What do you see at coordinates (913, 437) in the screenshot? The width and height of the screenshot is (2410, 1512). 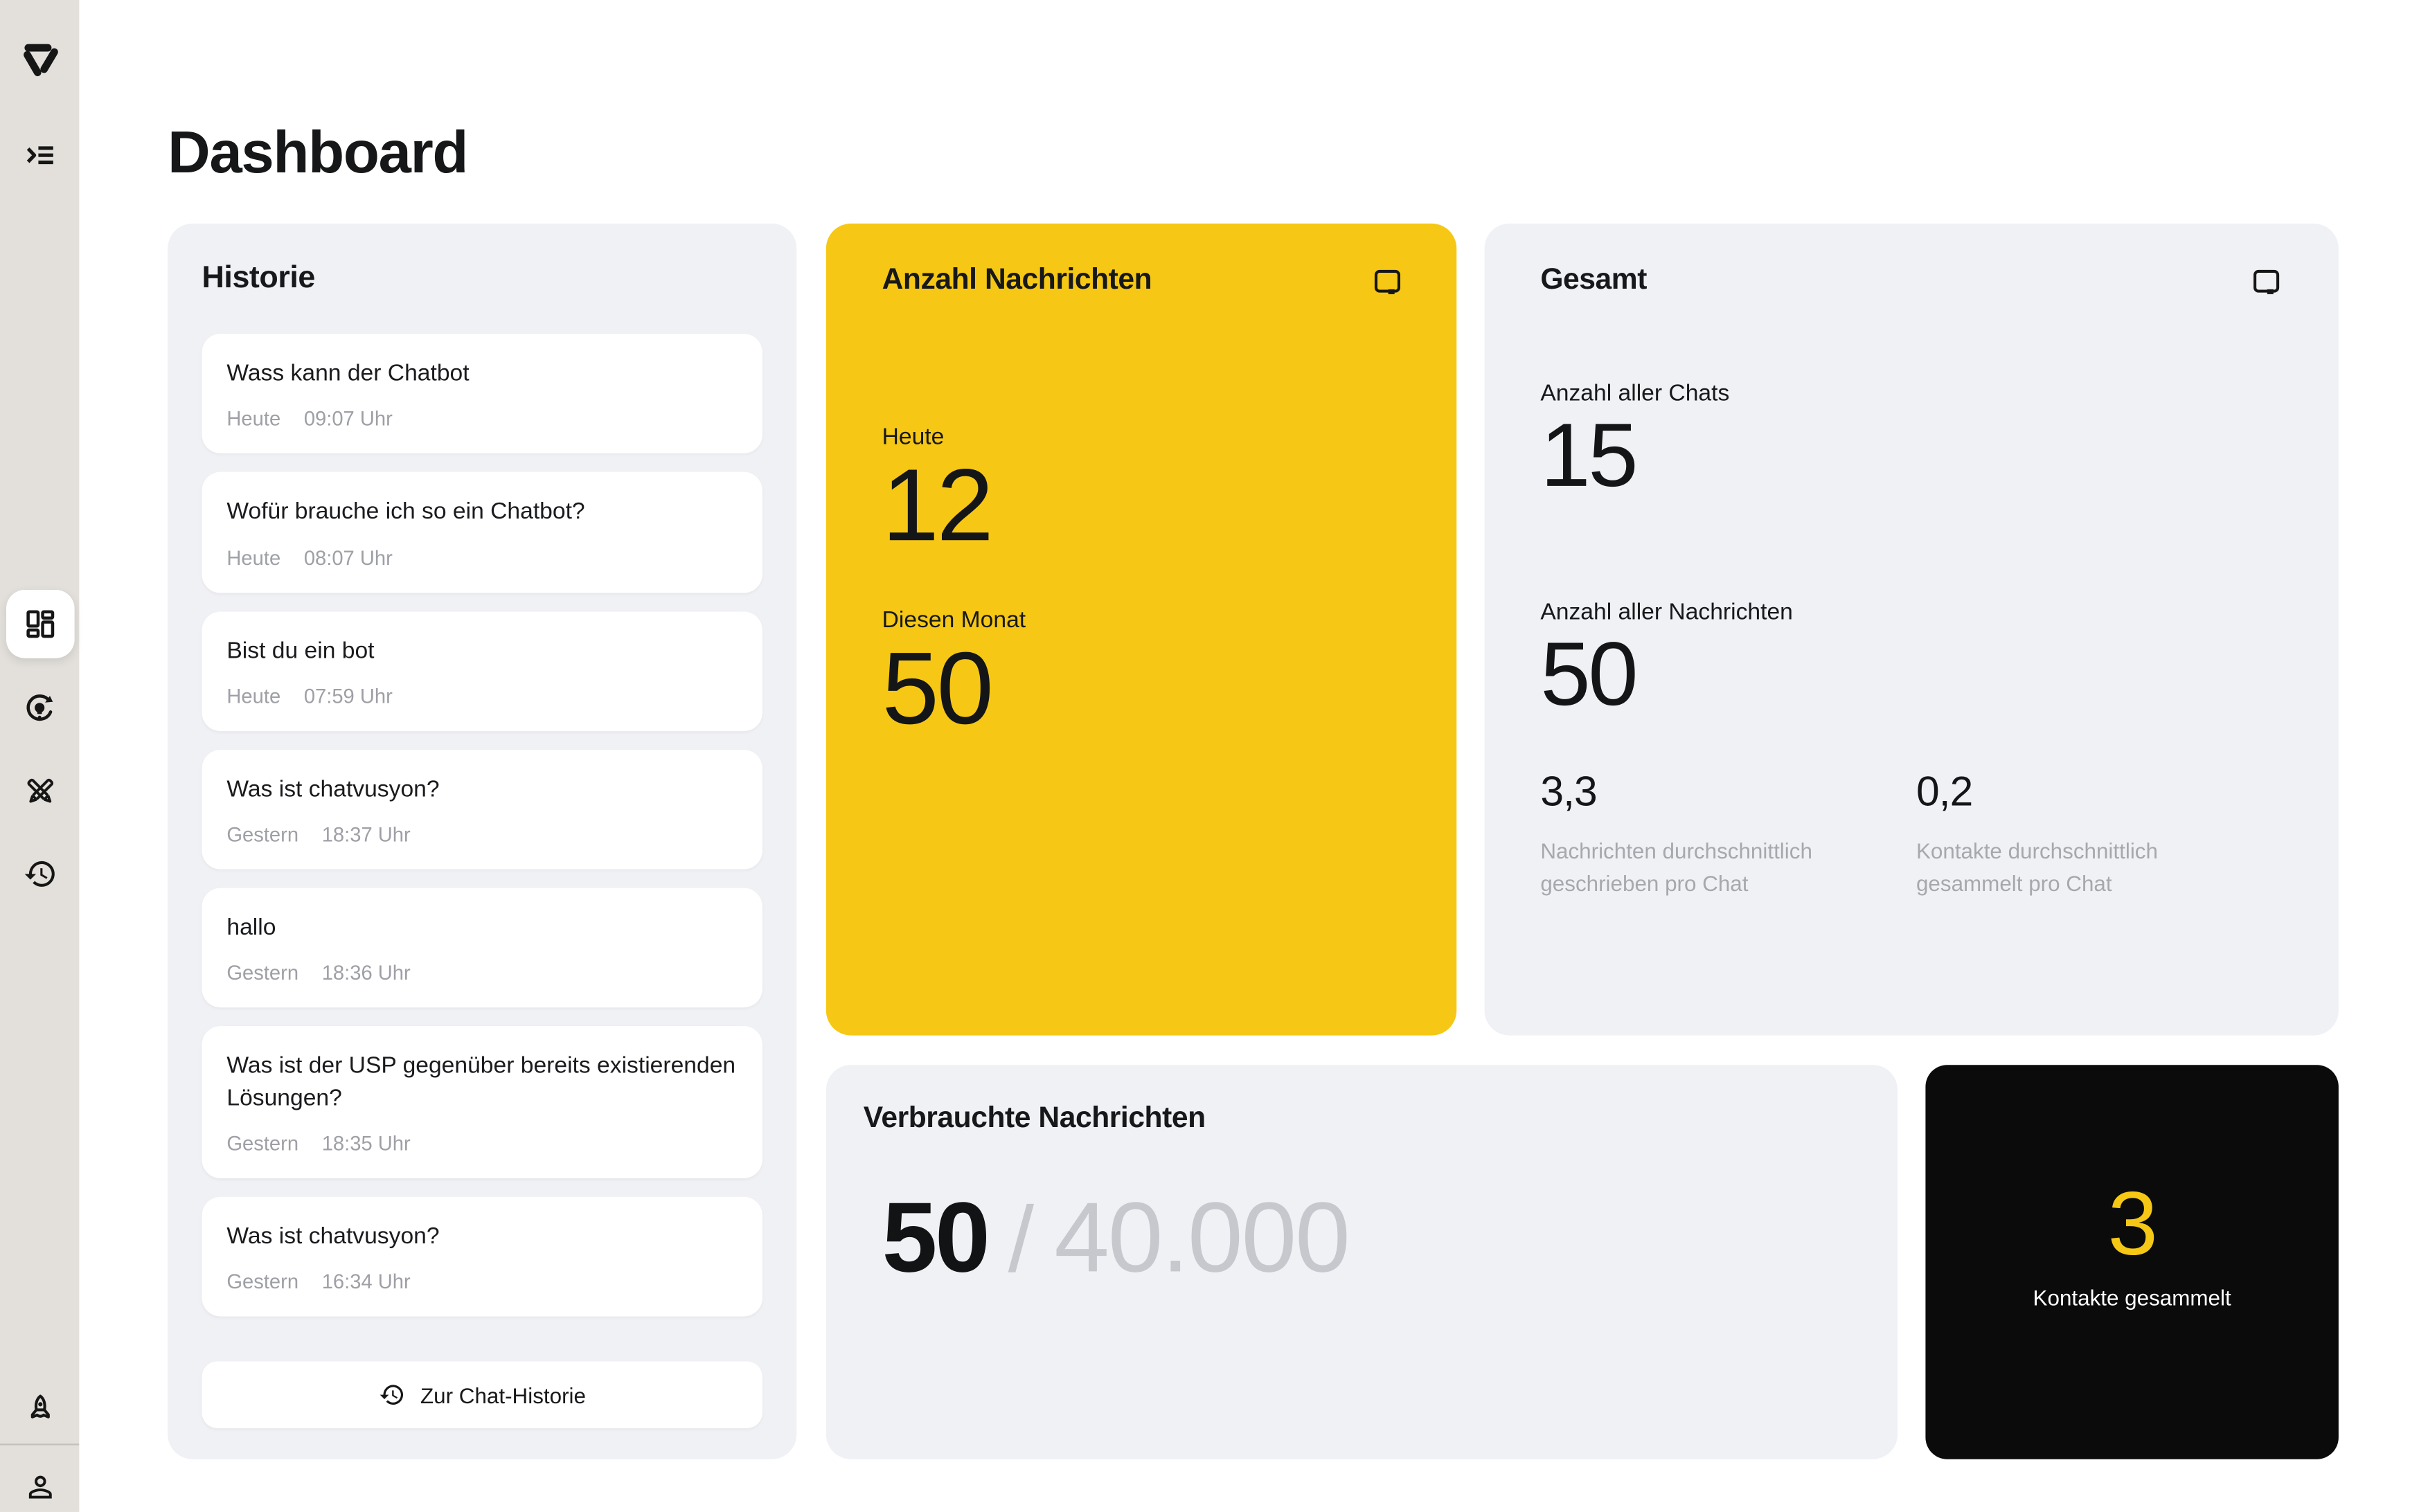 I see `today-label: Heute` at bounding box center [913, 437].